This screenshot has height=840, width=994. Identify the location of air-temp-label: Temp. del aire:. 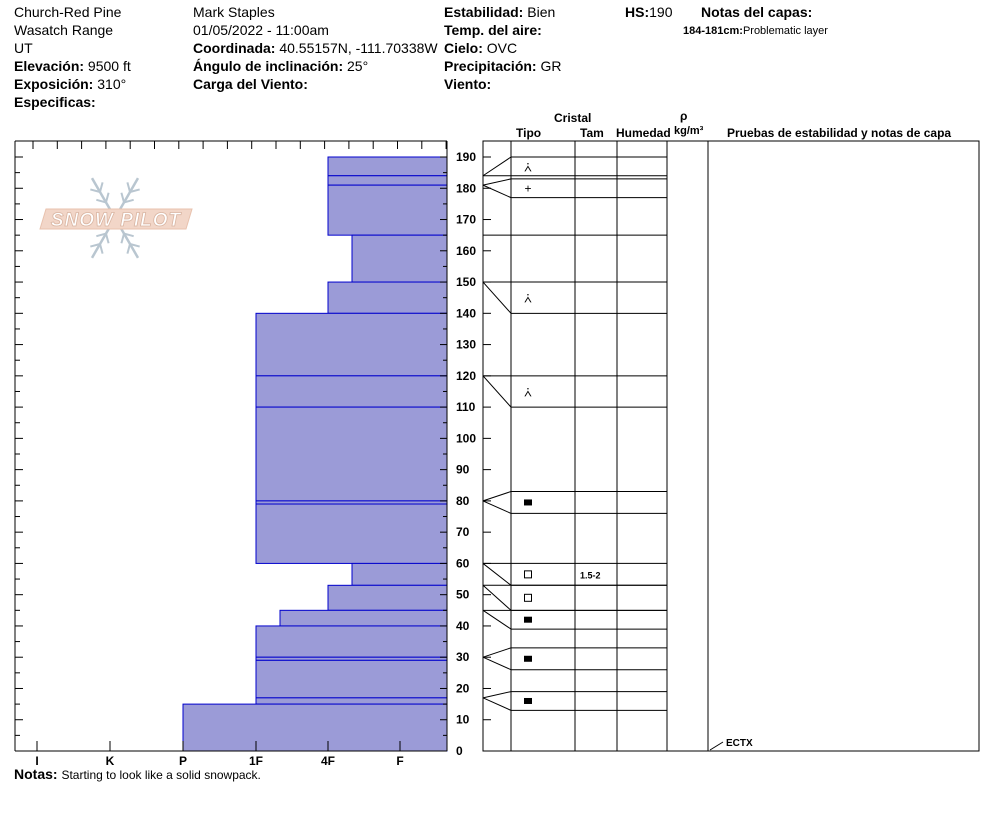
(493, 30).